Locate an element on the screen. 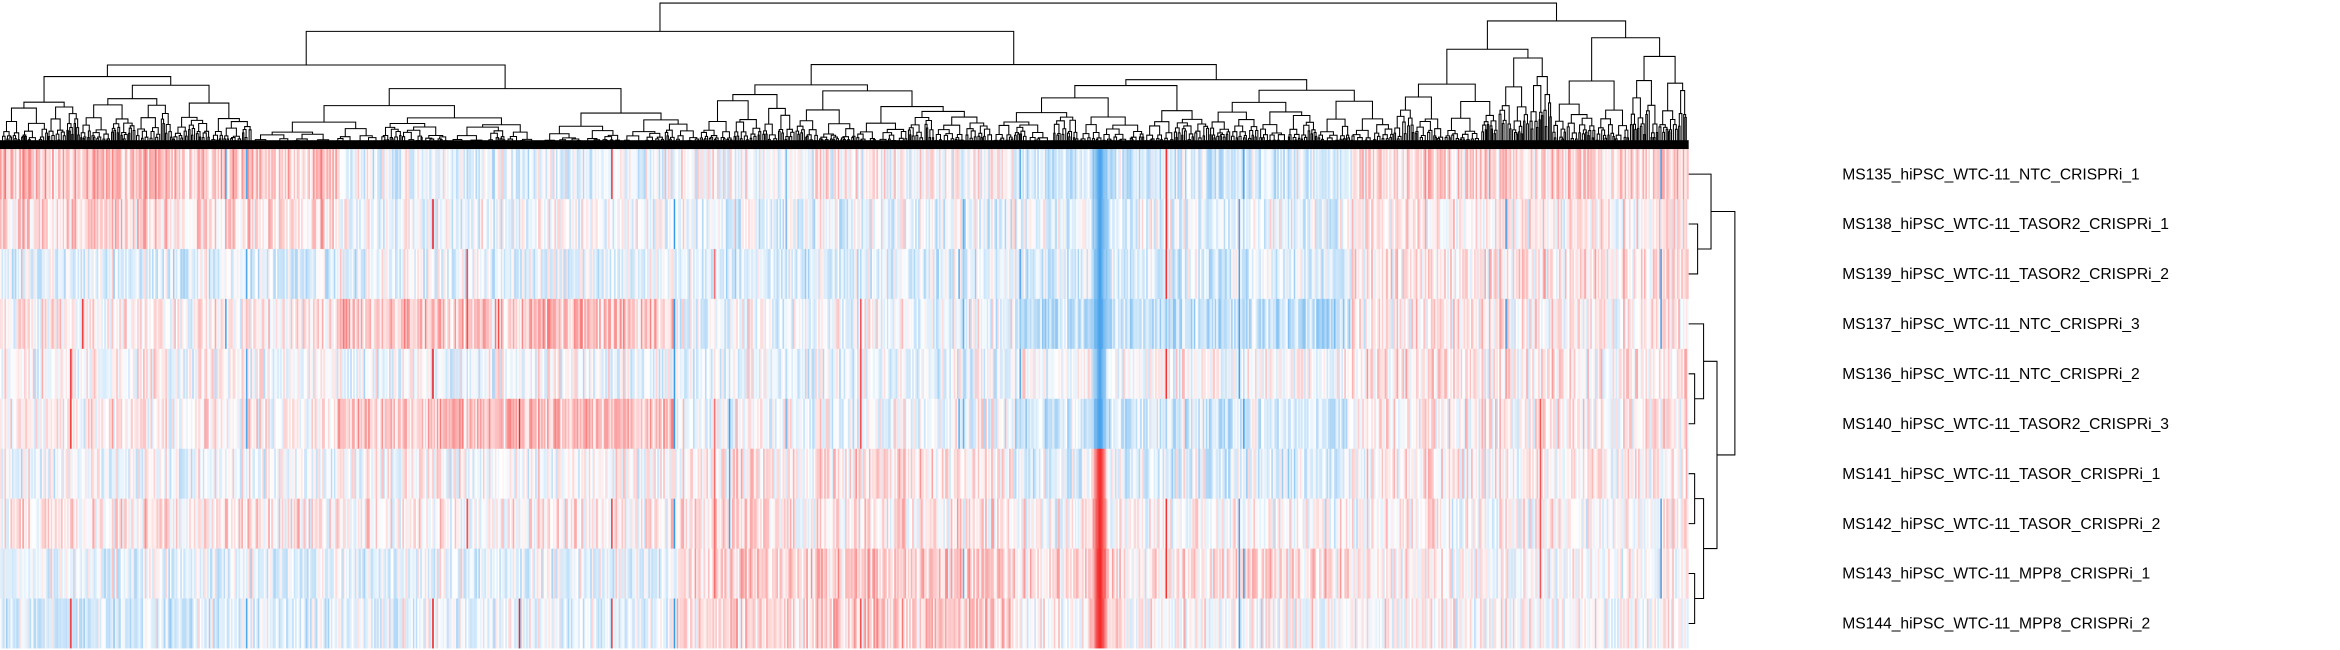 The width and height of the screenshot is (2340, 650). row-label: MS141_hiPSC_WTC-11_TASOR_CRISPRi_1 is located at coordinates (2001, 474).